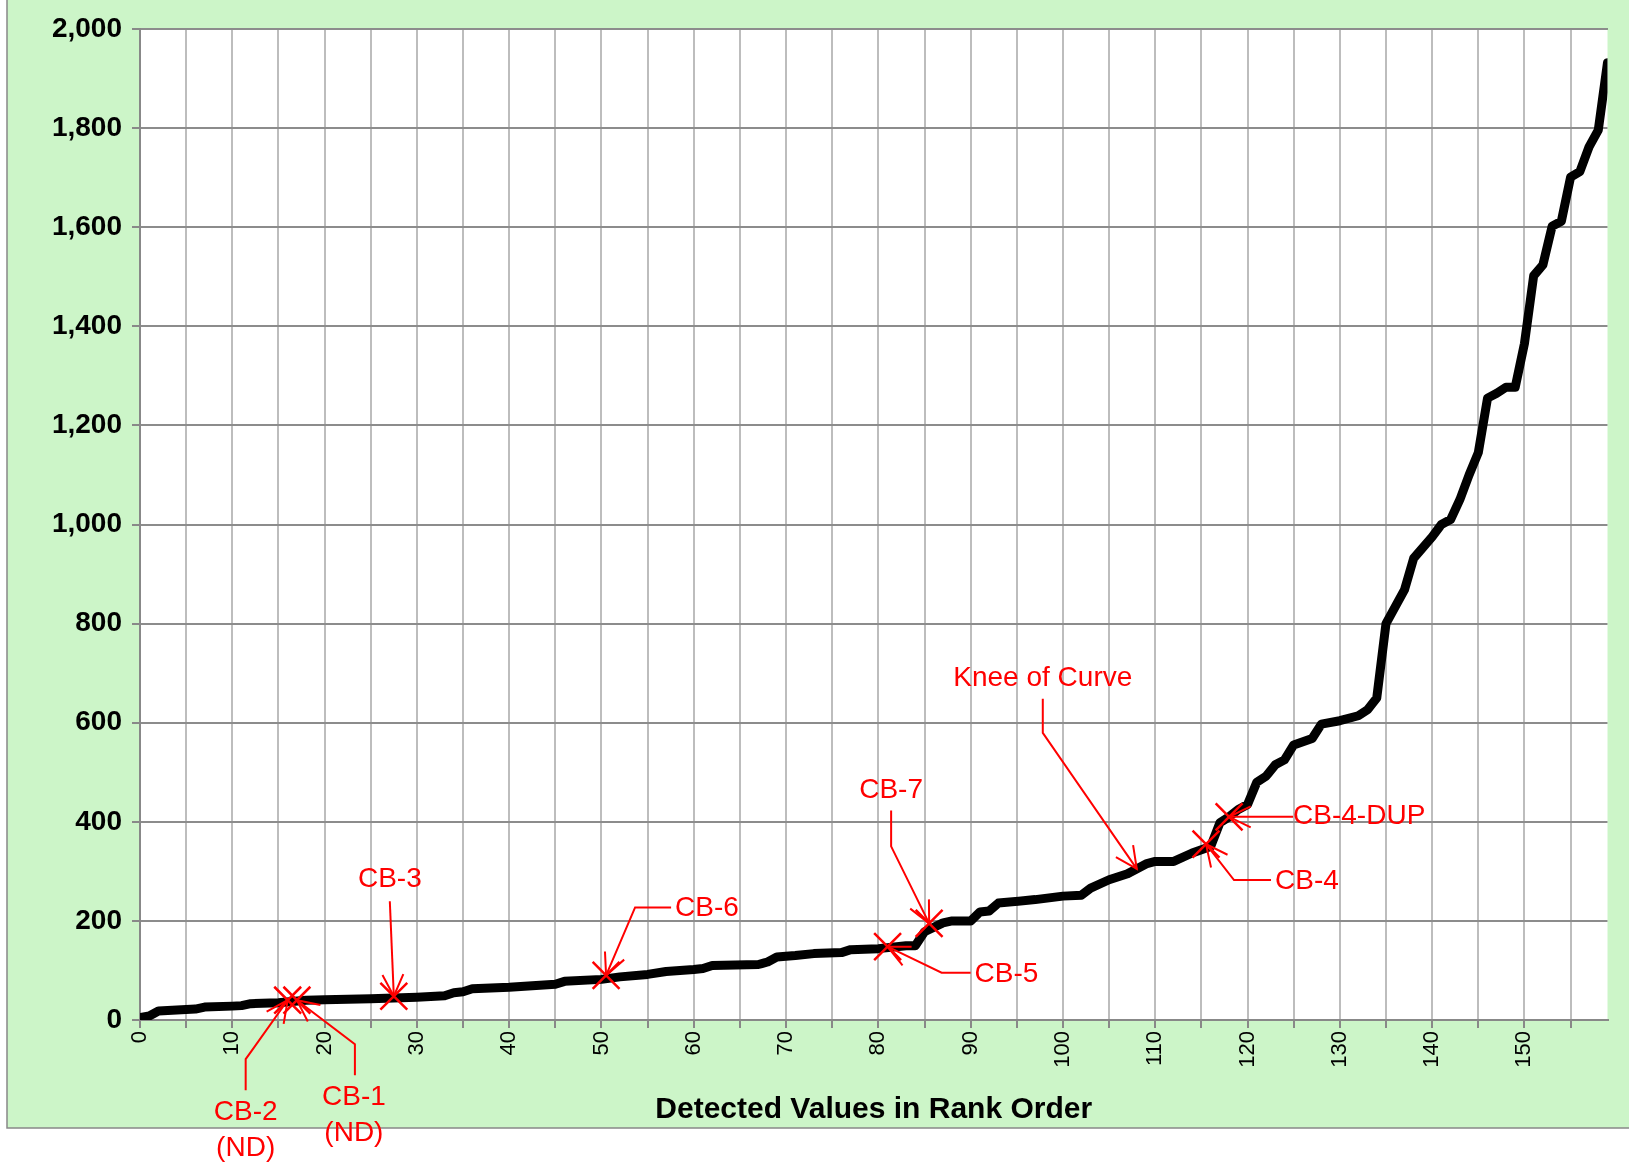  What do you see at coordinates (1359, 814) in the screenshot?
I see `annotation: CB-4-DUP` at bounding box center [1359, 814].